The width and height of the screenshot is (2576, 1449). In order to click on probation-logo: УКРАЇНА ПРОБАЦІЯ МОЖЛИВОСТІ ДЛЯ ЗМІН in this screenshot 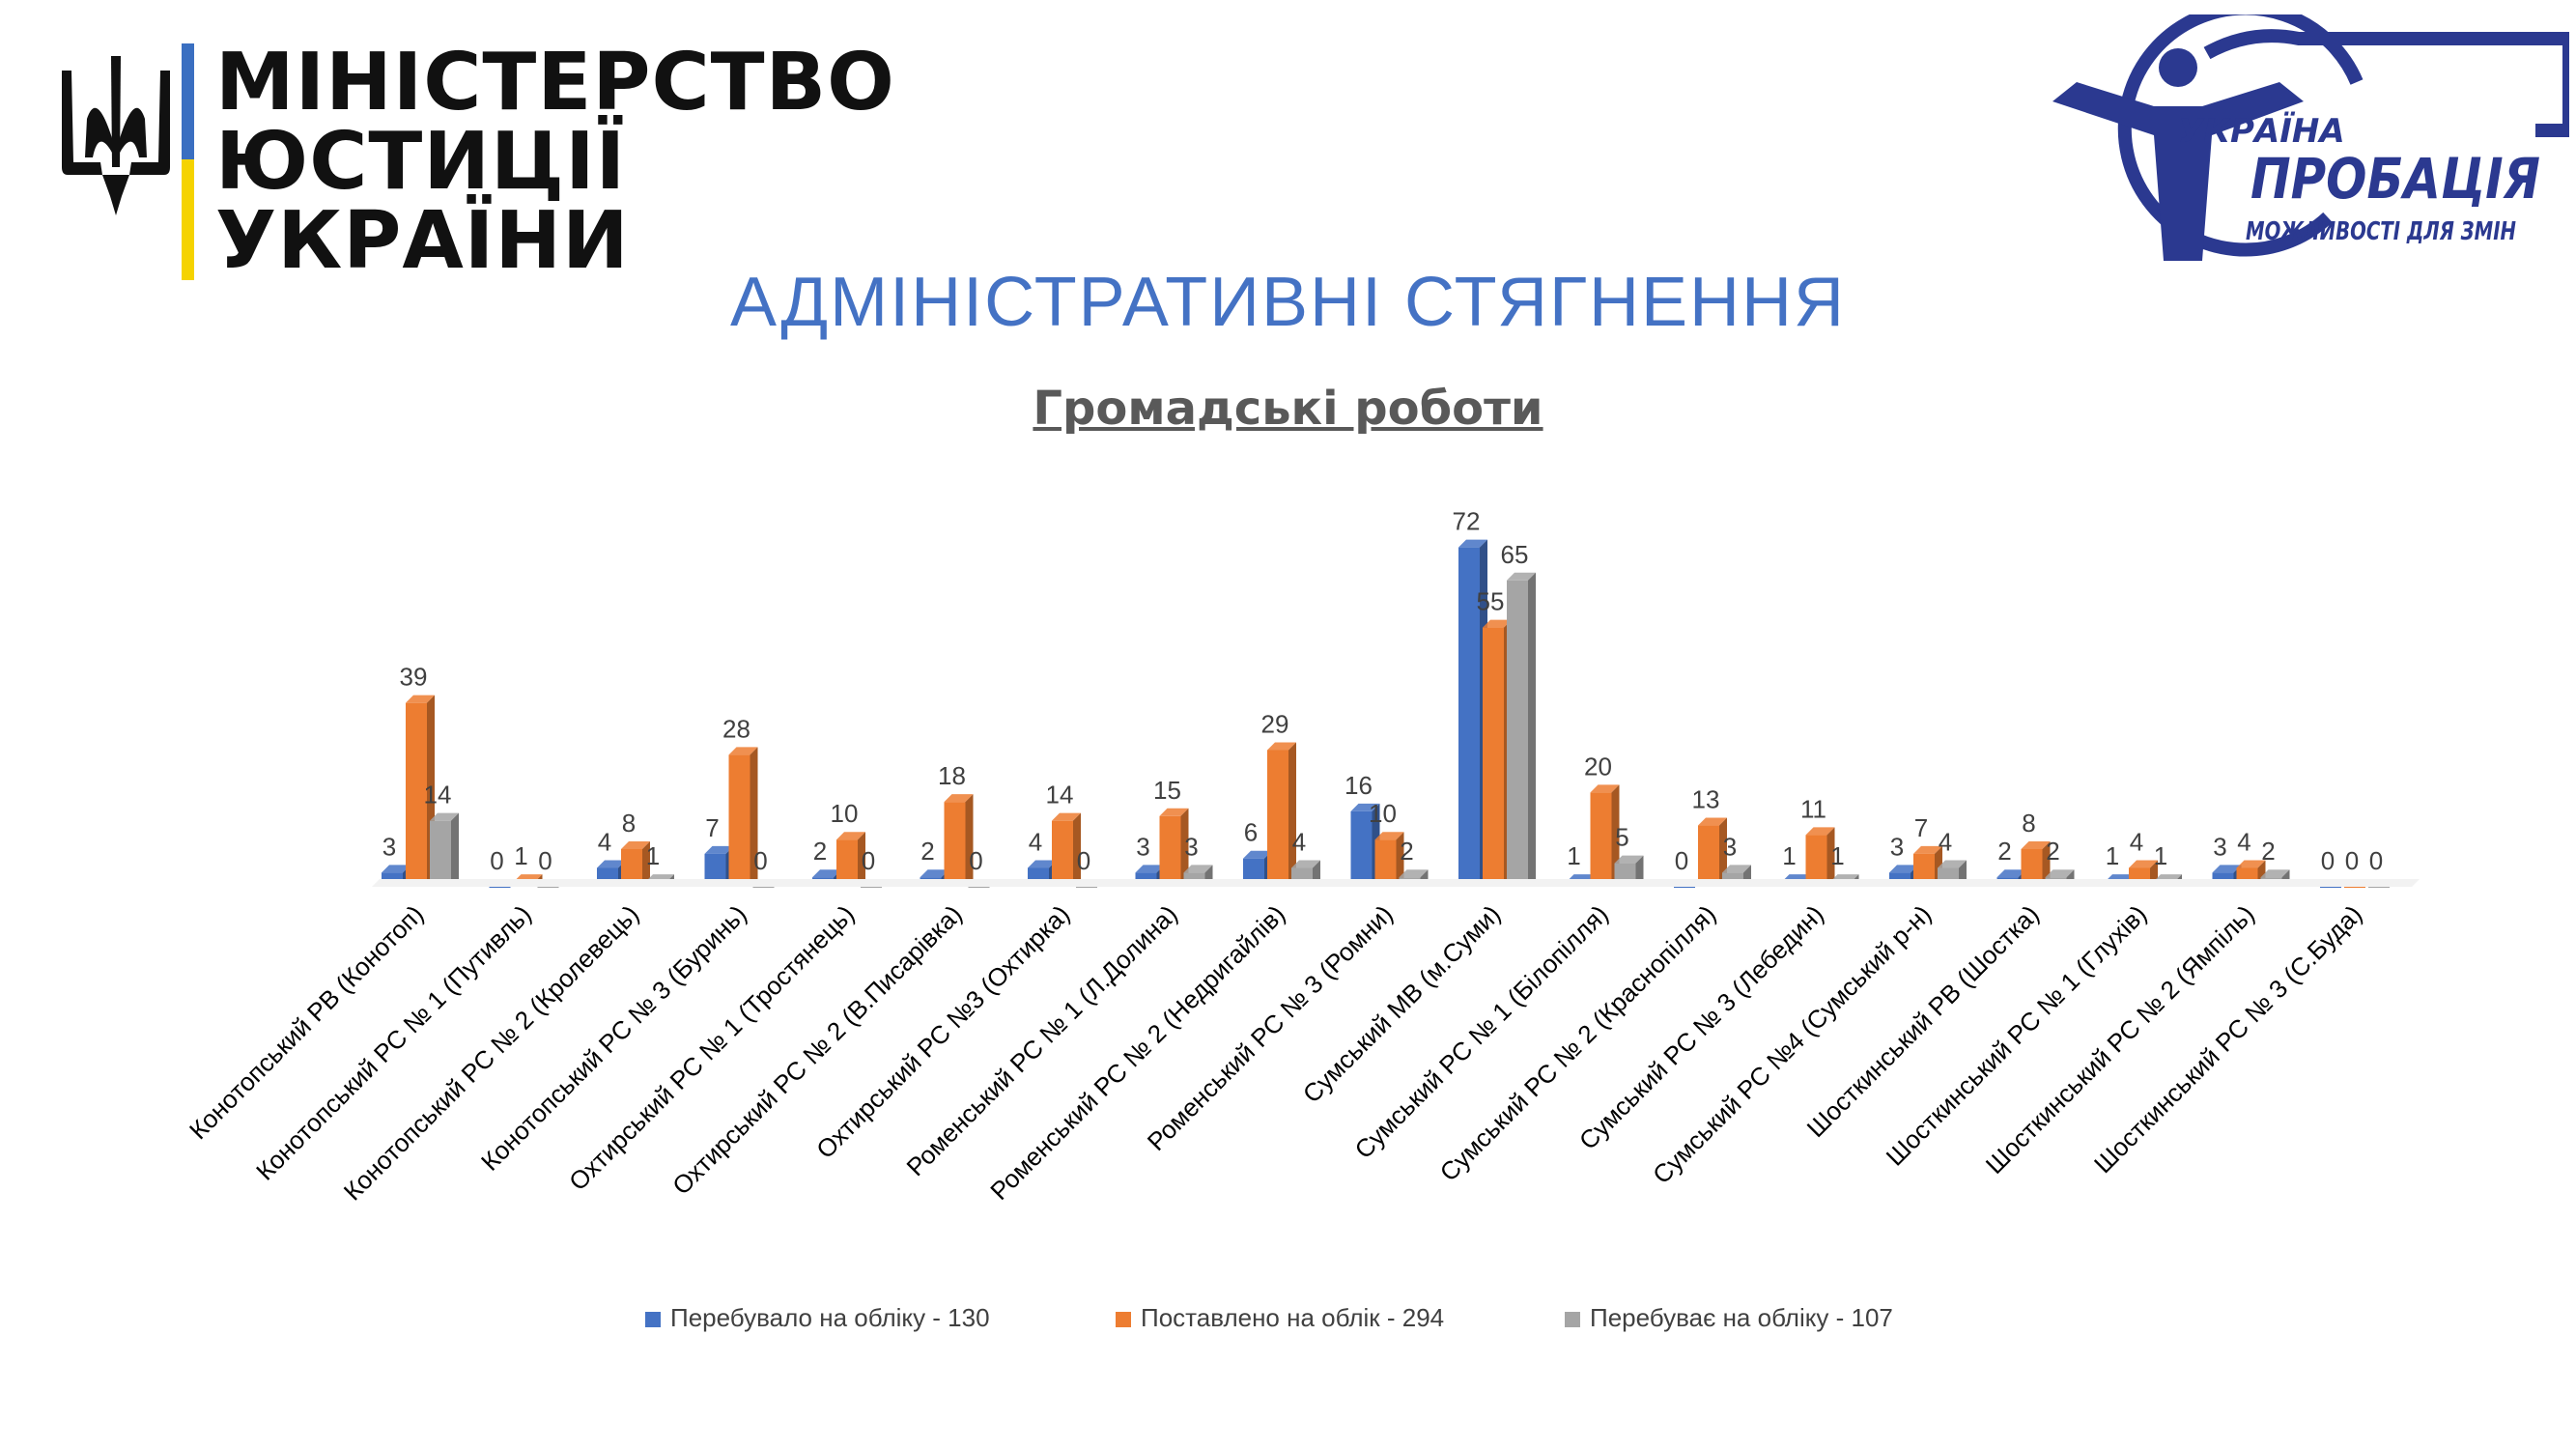, I will do `click(2310, 137)`.